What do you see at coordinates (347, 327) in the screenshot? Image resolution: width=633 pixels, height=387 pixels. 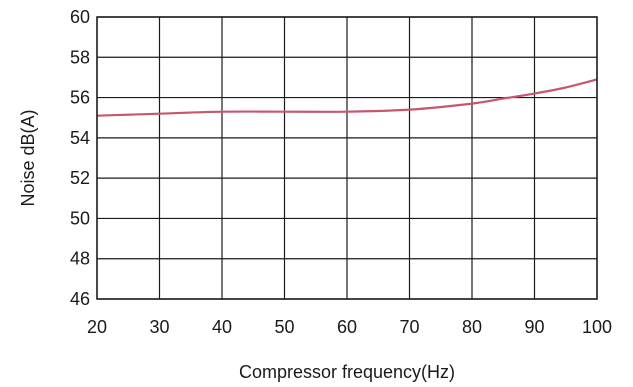 I see `x-tick-label-60: 60` at bounding box center [347, 327].